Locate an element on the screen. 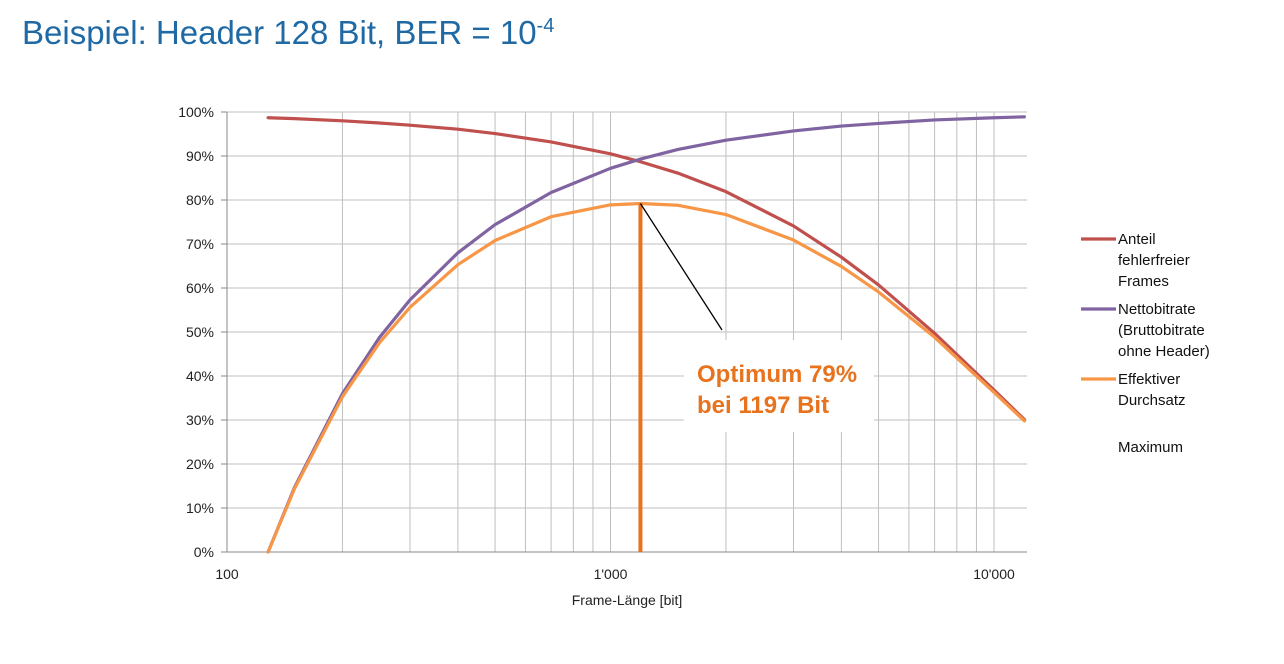 Image resolution: width=1284 pixels, height=664 pixels. legend-label-2: Durchsatz is located at coordinates (1152, 400).